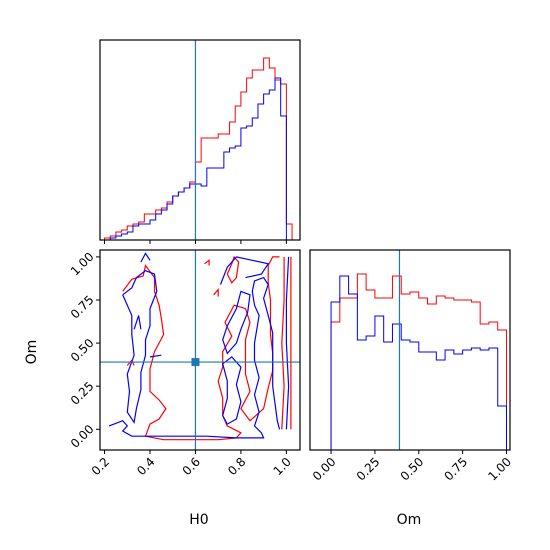  What do you see at coordinates (191, 466) in the screenshot?
I see `x-tick-label: 0.6` at bounding box center [191, 466].